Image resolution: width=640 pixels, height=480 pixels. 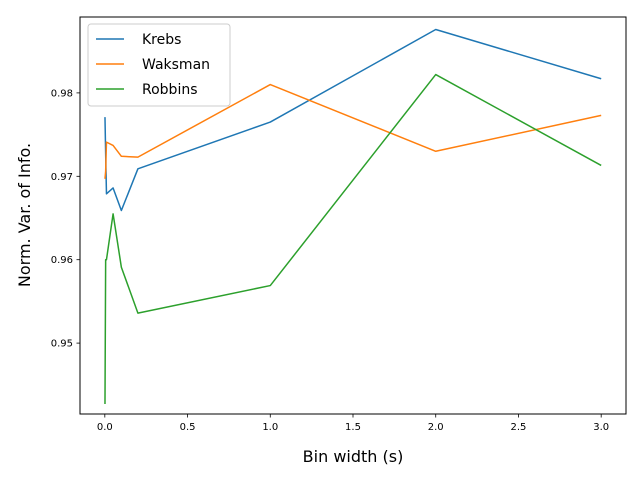 What do you see at coordinates (519, 427) in the screenshot?
I see `x-tick-label: 2.5` at bounding box center [519, 427].